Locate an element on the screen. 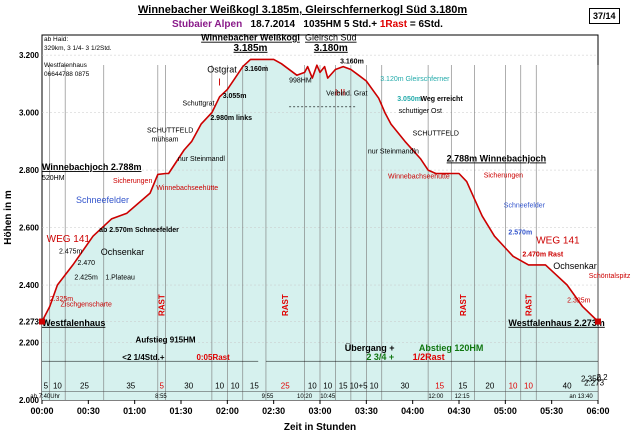 This screenshot has width=635, height=440. time-mark: 12:15 is located at coordinates (463, 397).